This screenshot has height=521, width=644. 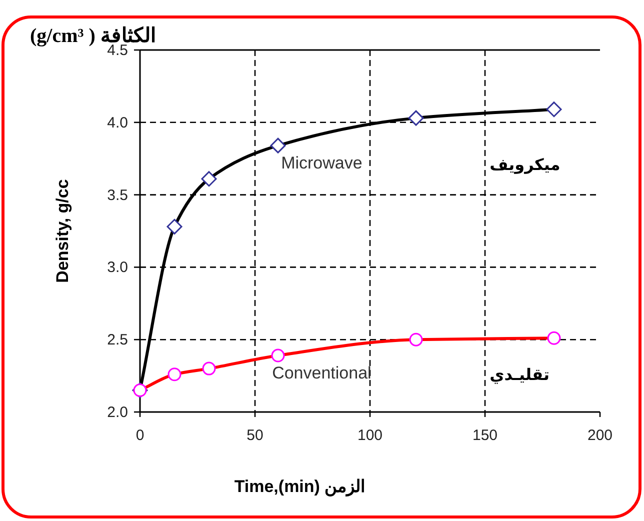 I want to click on x-tick-label: 150, so click(x=485, y=435).